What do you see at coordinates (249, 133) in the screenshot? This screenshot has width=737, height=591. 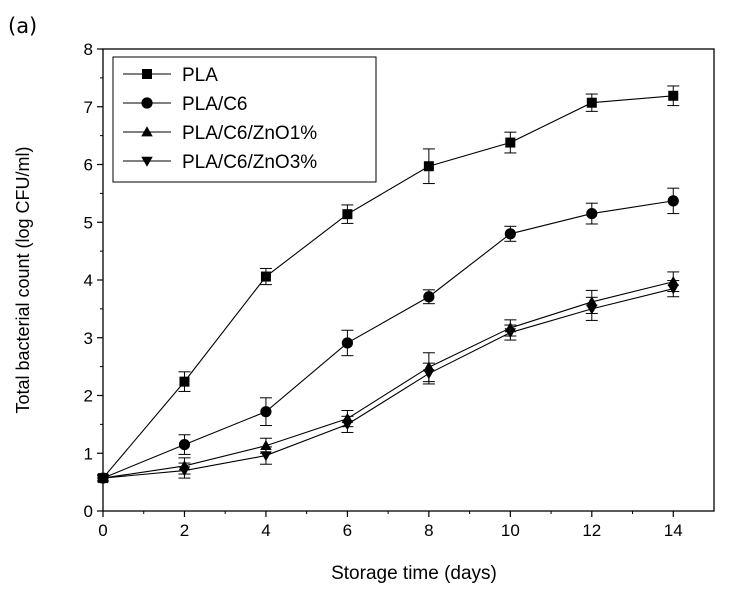 I see `legend-label: PLA/C6/ZnO1%` at bounding box center [249, 133].